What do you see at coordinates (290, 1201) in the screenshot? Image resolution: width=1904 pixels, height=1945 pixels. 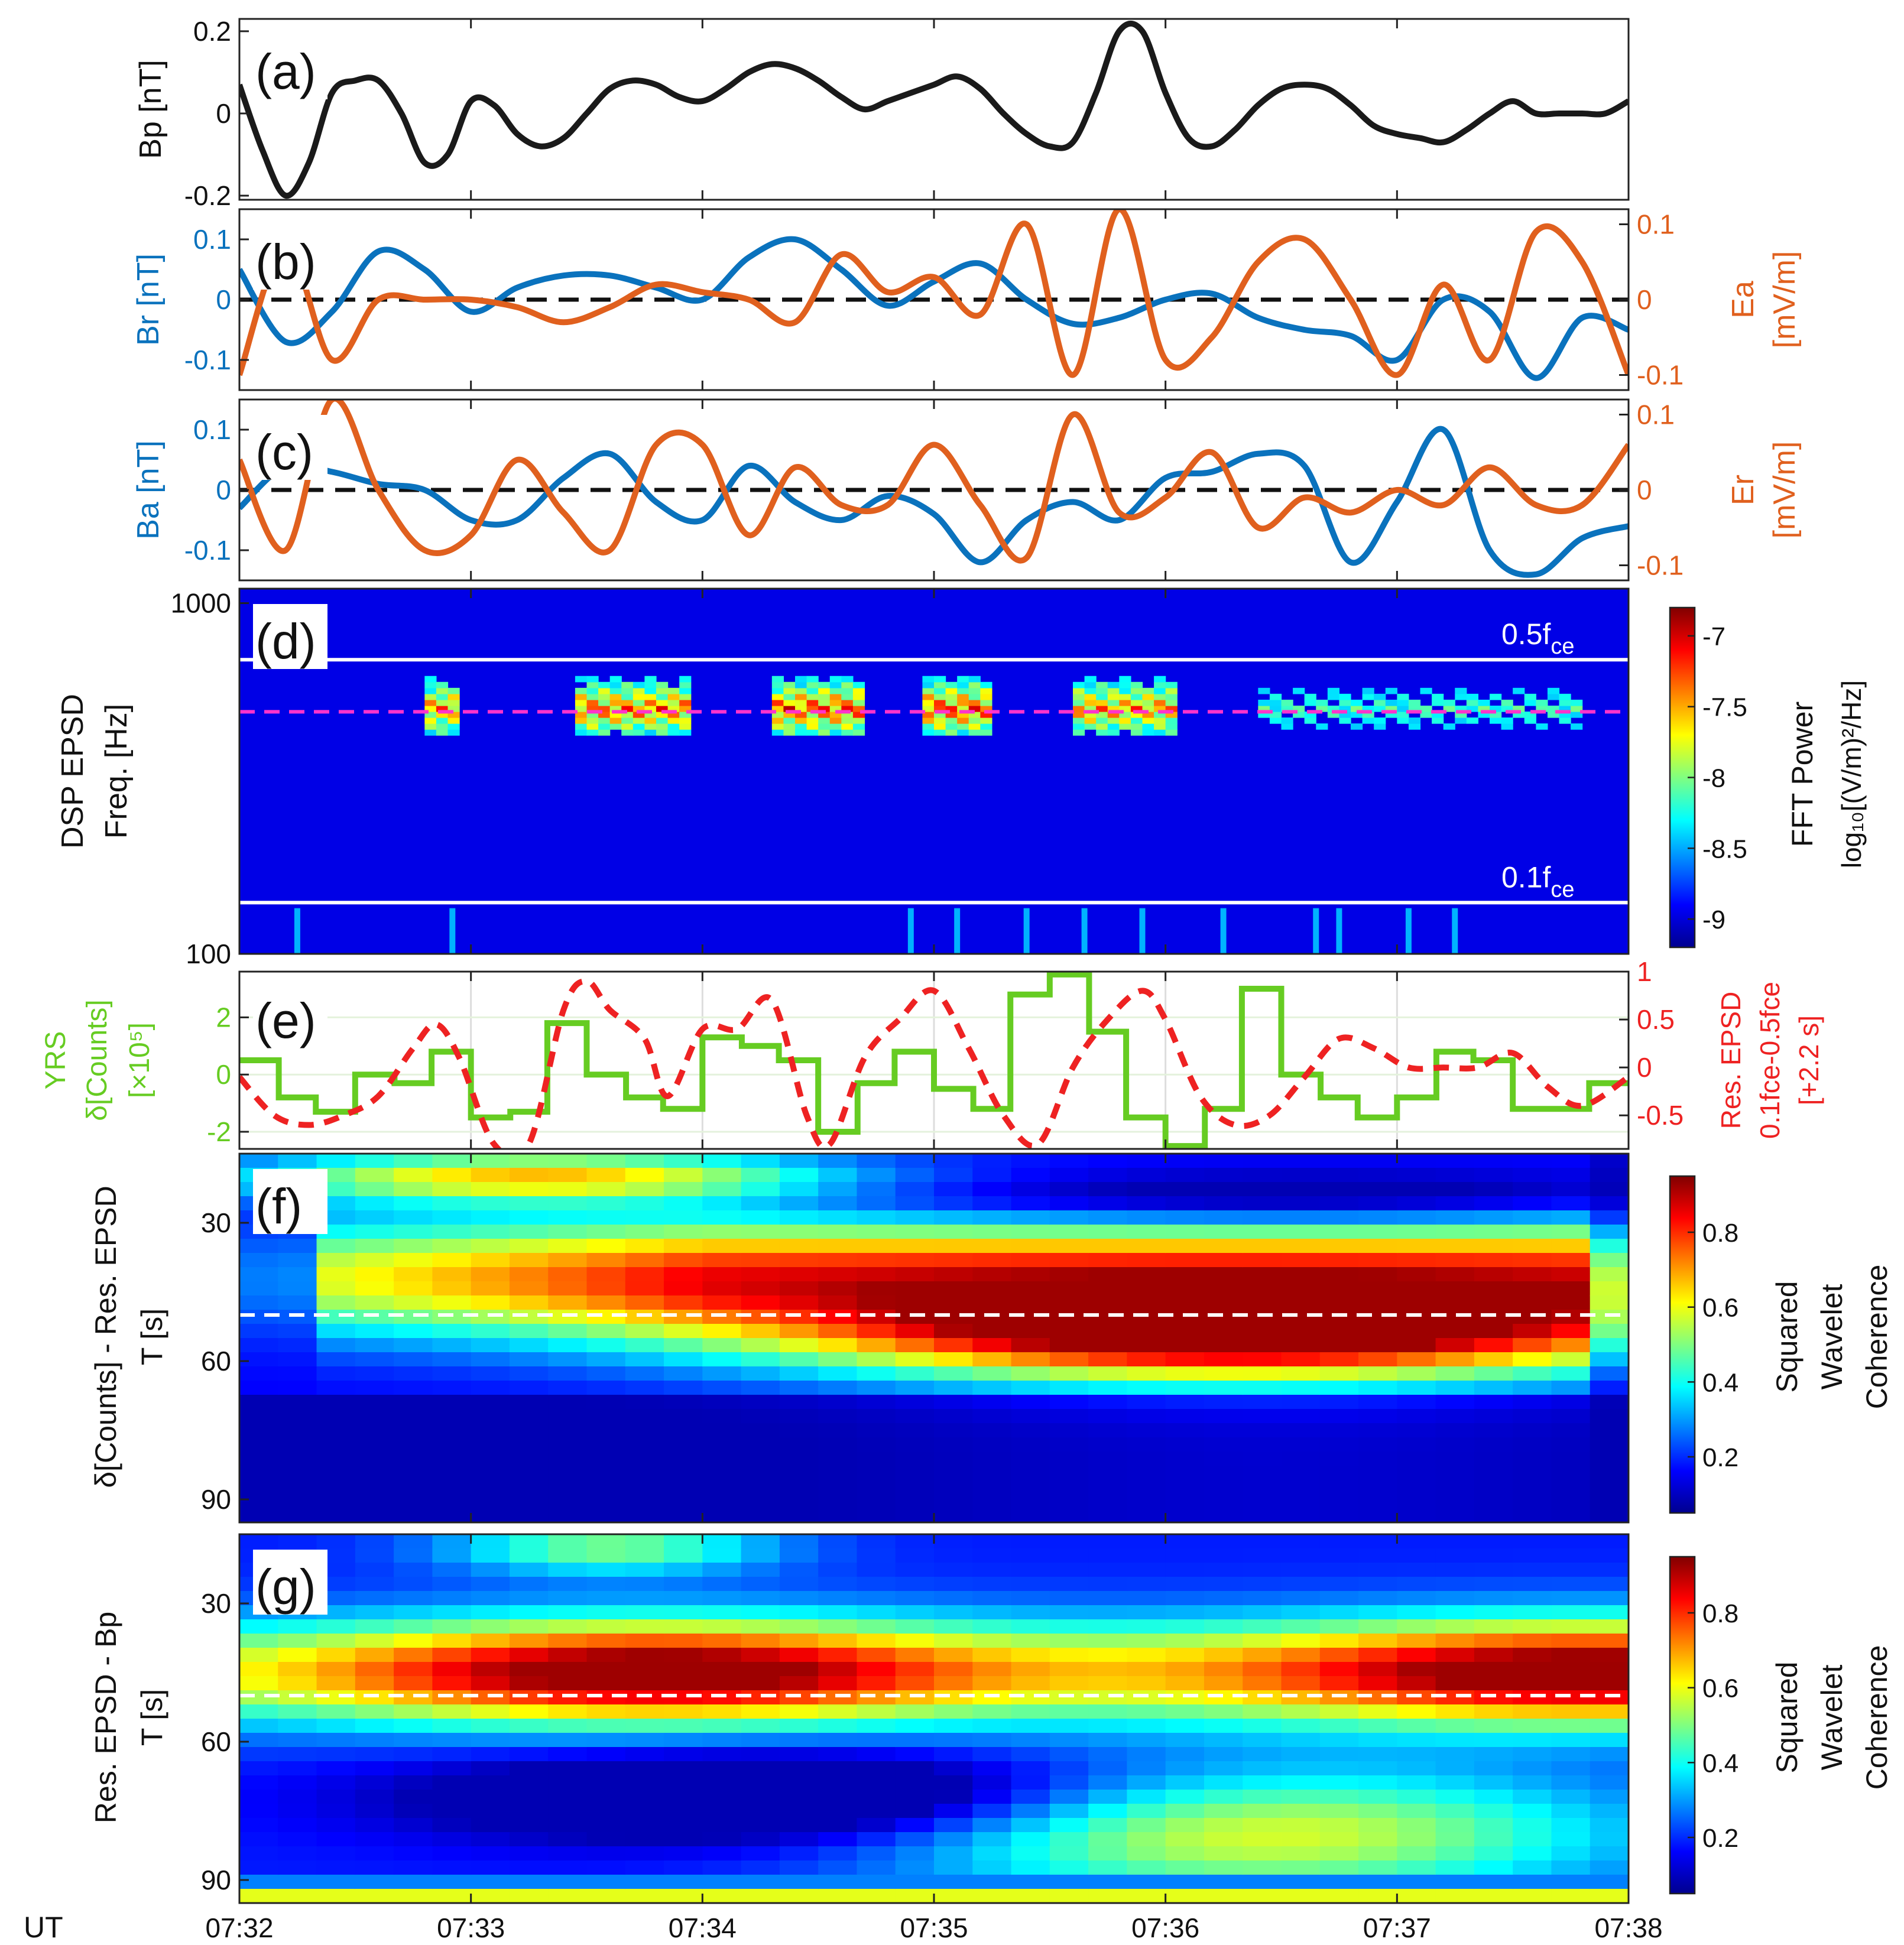 I see `panel-f-label-bg` at bounding box center [290, 1201].